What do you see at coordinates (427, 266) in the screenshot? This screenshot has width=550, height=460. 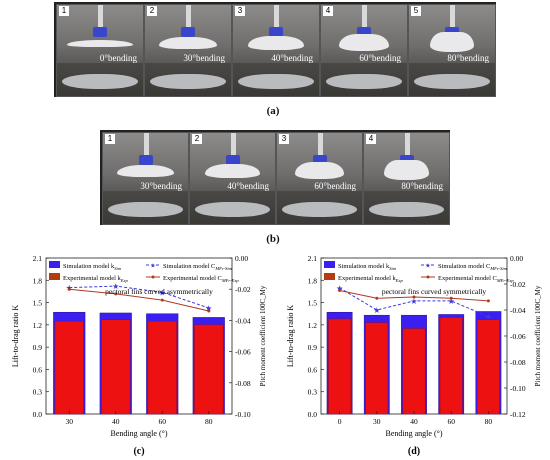 I see `legend-sim-line-star: ★` at bounding box center [427, 266].